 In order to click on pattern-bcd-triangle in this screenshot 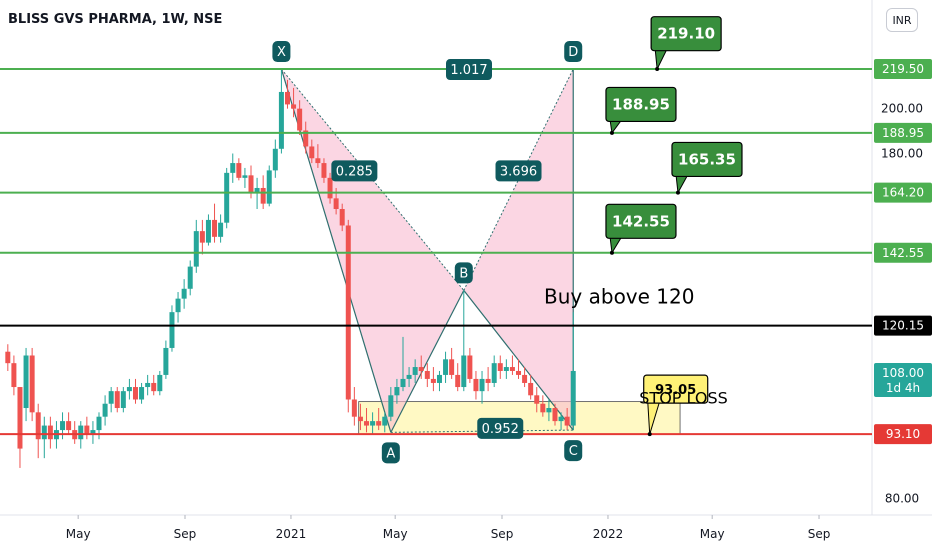, I will do `click(518, 250)`.